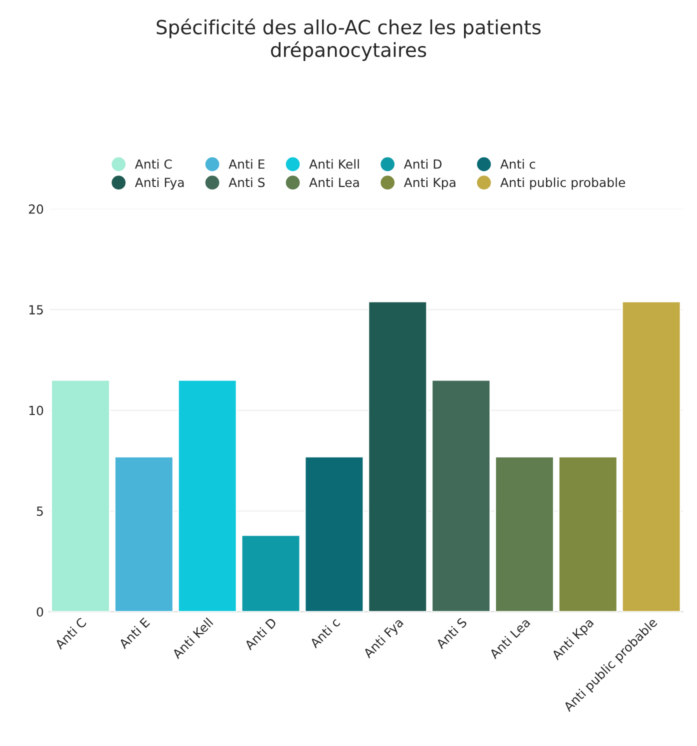 This screenshot has height=746, width=697. I want to click on legend-label: Anti S, so click(246, 182).